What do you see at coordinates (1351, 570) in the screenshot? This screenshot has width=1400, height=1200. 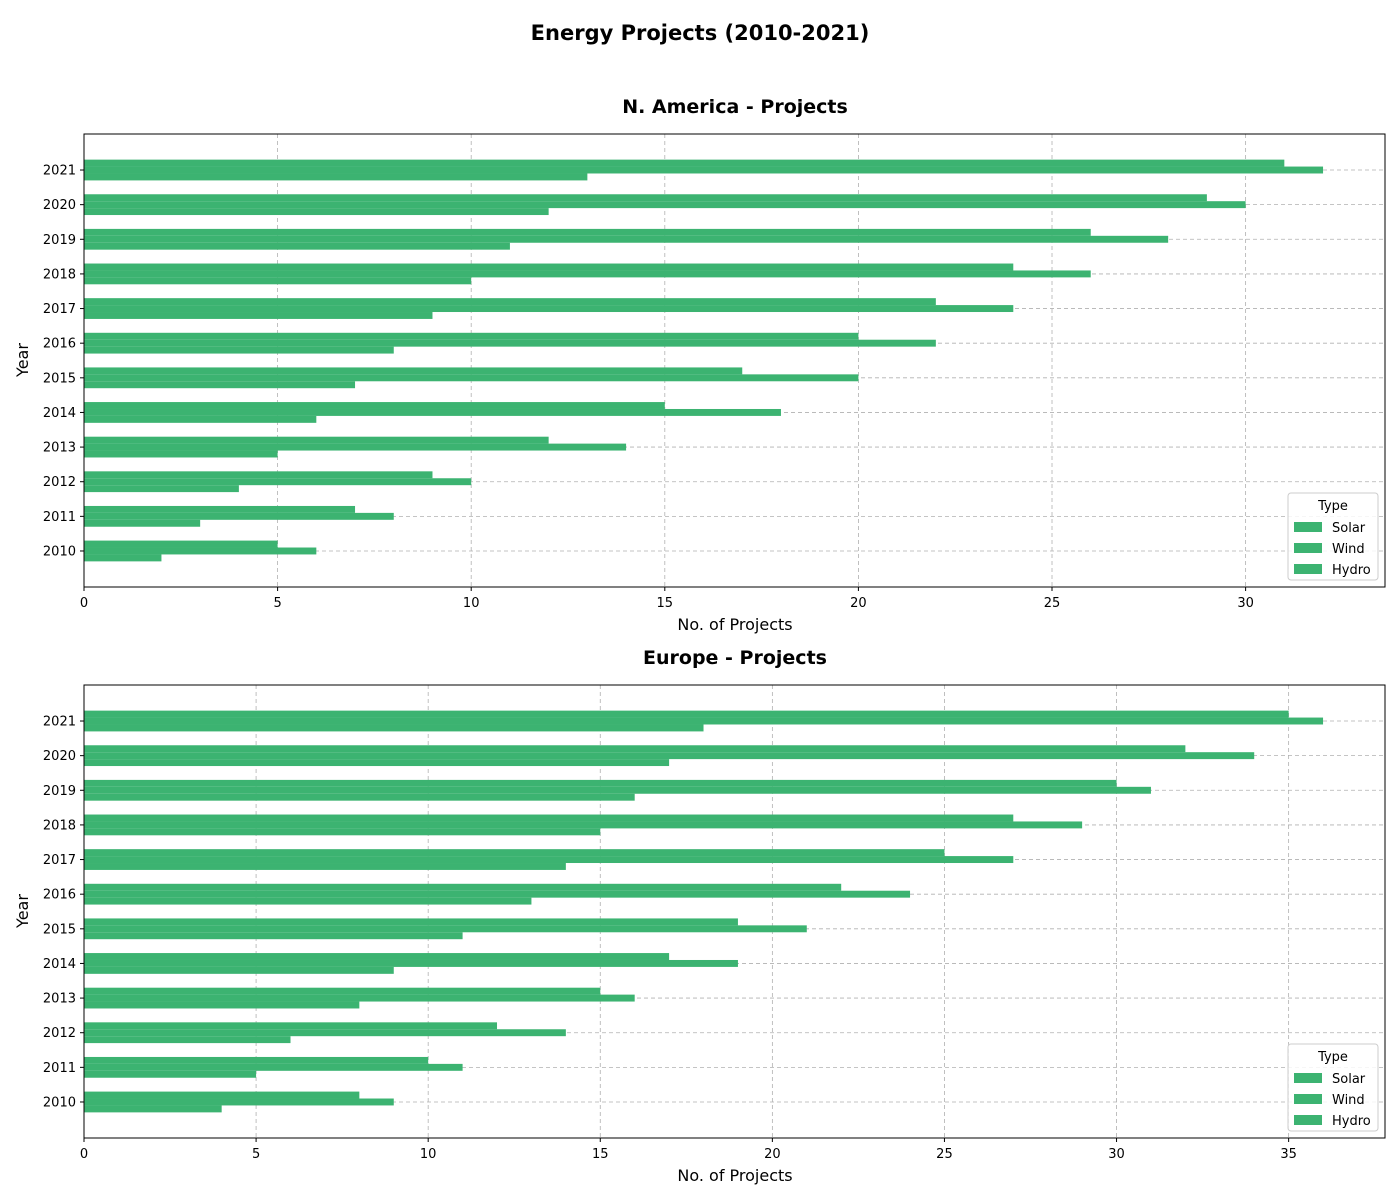 I see `legend-label-hydro: Hydro` at bounding box center [1351, 570].